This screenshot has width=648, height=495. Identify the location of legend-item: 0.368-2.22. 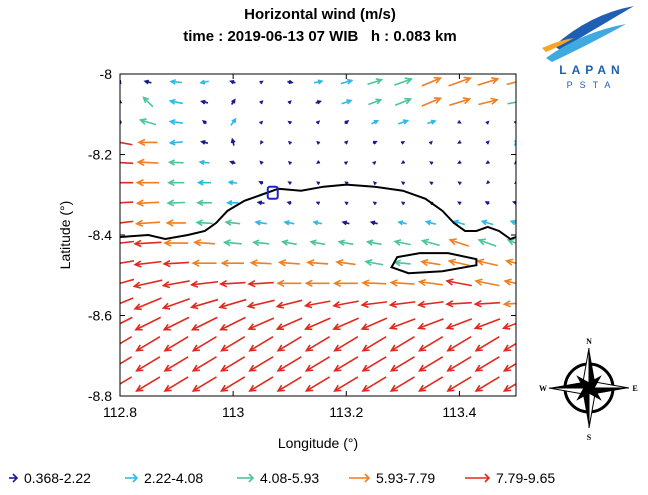
(49, 478).